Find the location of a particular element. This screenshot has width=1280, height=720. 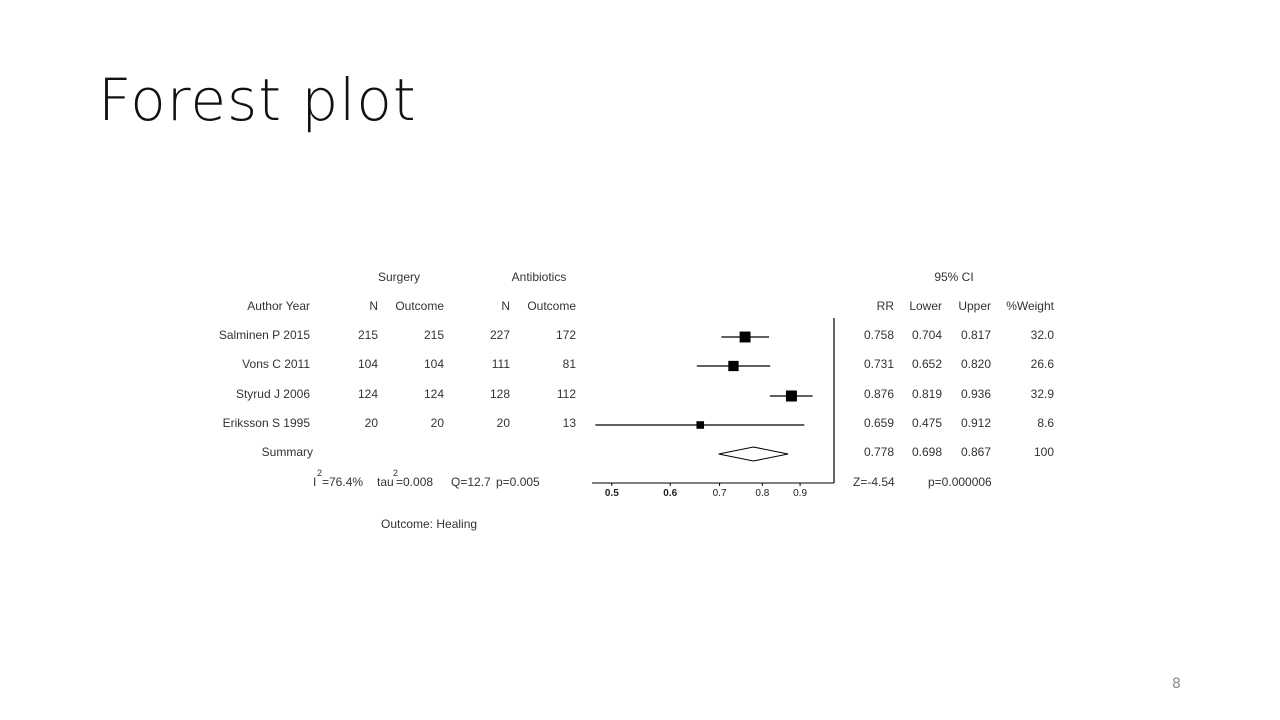

summary-label: Summary is located at coordinates (287, 452).